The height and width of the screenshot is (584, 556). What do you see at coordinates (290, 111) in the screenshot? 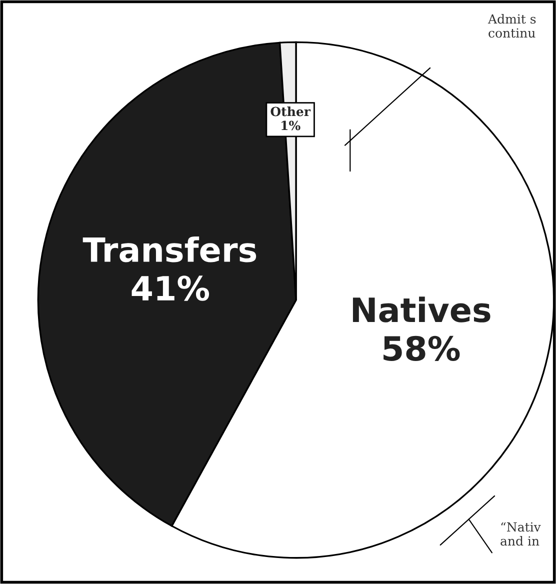
I see `slice-label: Other` at bounding box center [290, 111].